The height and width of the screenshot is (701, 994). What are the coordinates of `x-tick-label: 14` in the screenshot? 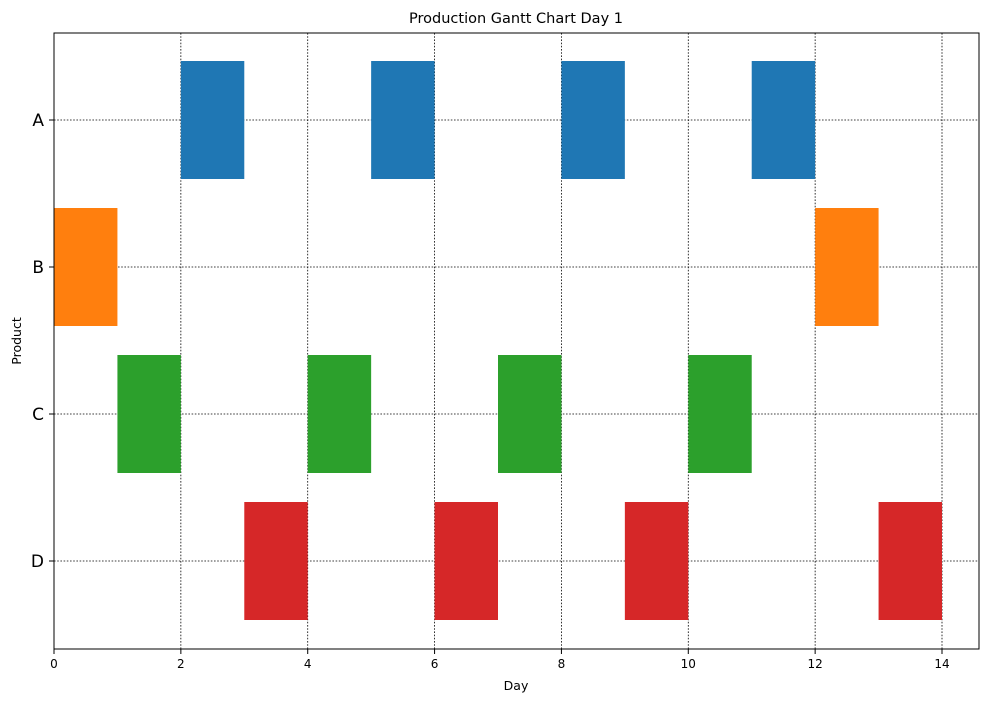 It's located at (941, 664).